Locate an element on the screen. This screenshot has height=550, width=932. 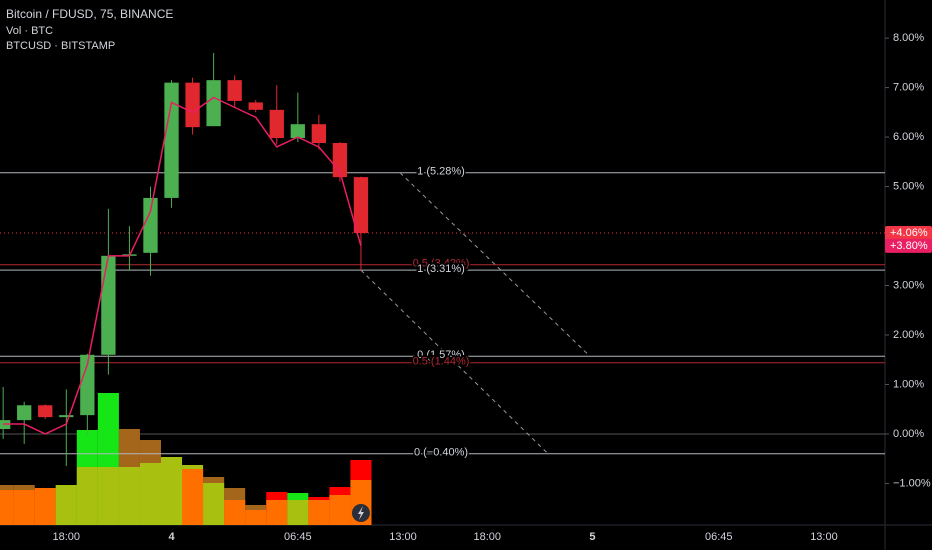
fib-label: 1 (5.28%) is located at coordinates (441, 172).